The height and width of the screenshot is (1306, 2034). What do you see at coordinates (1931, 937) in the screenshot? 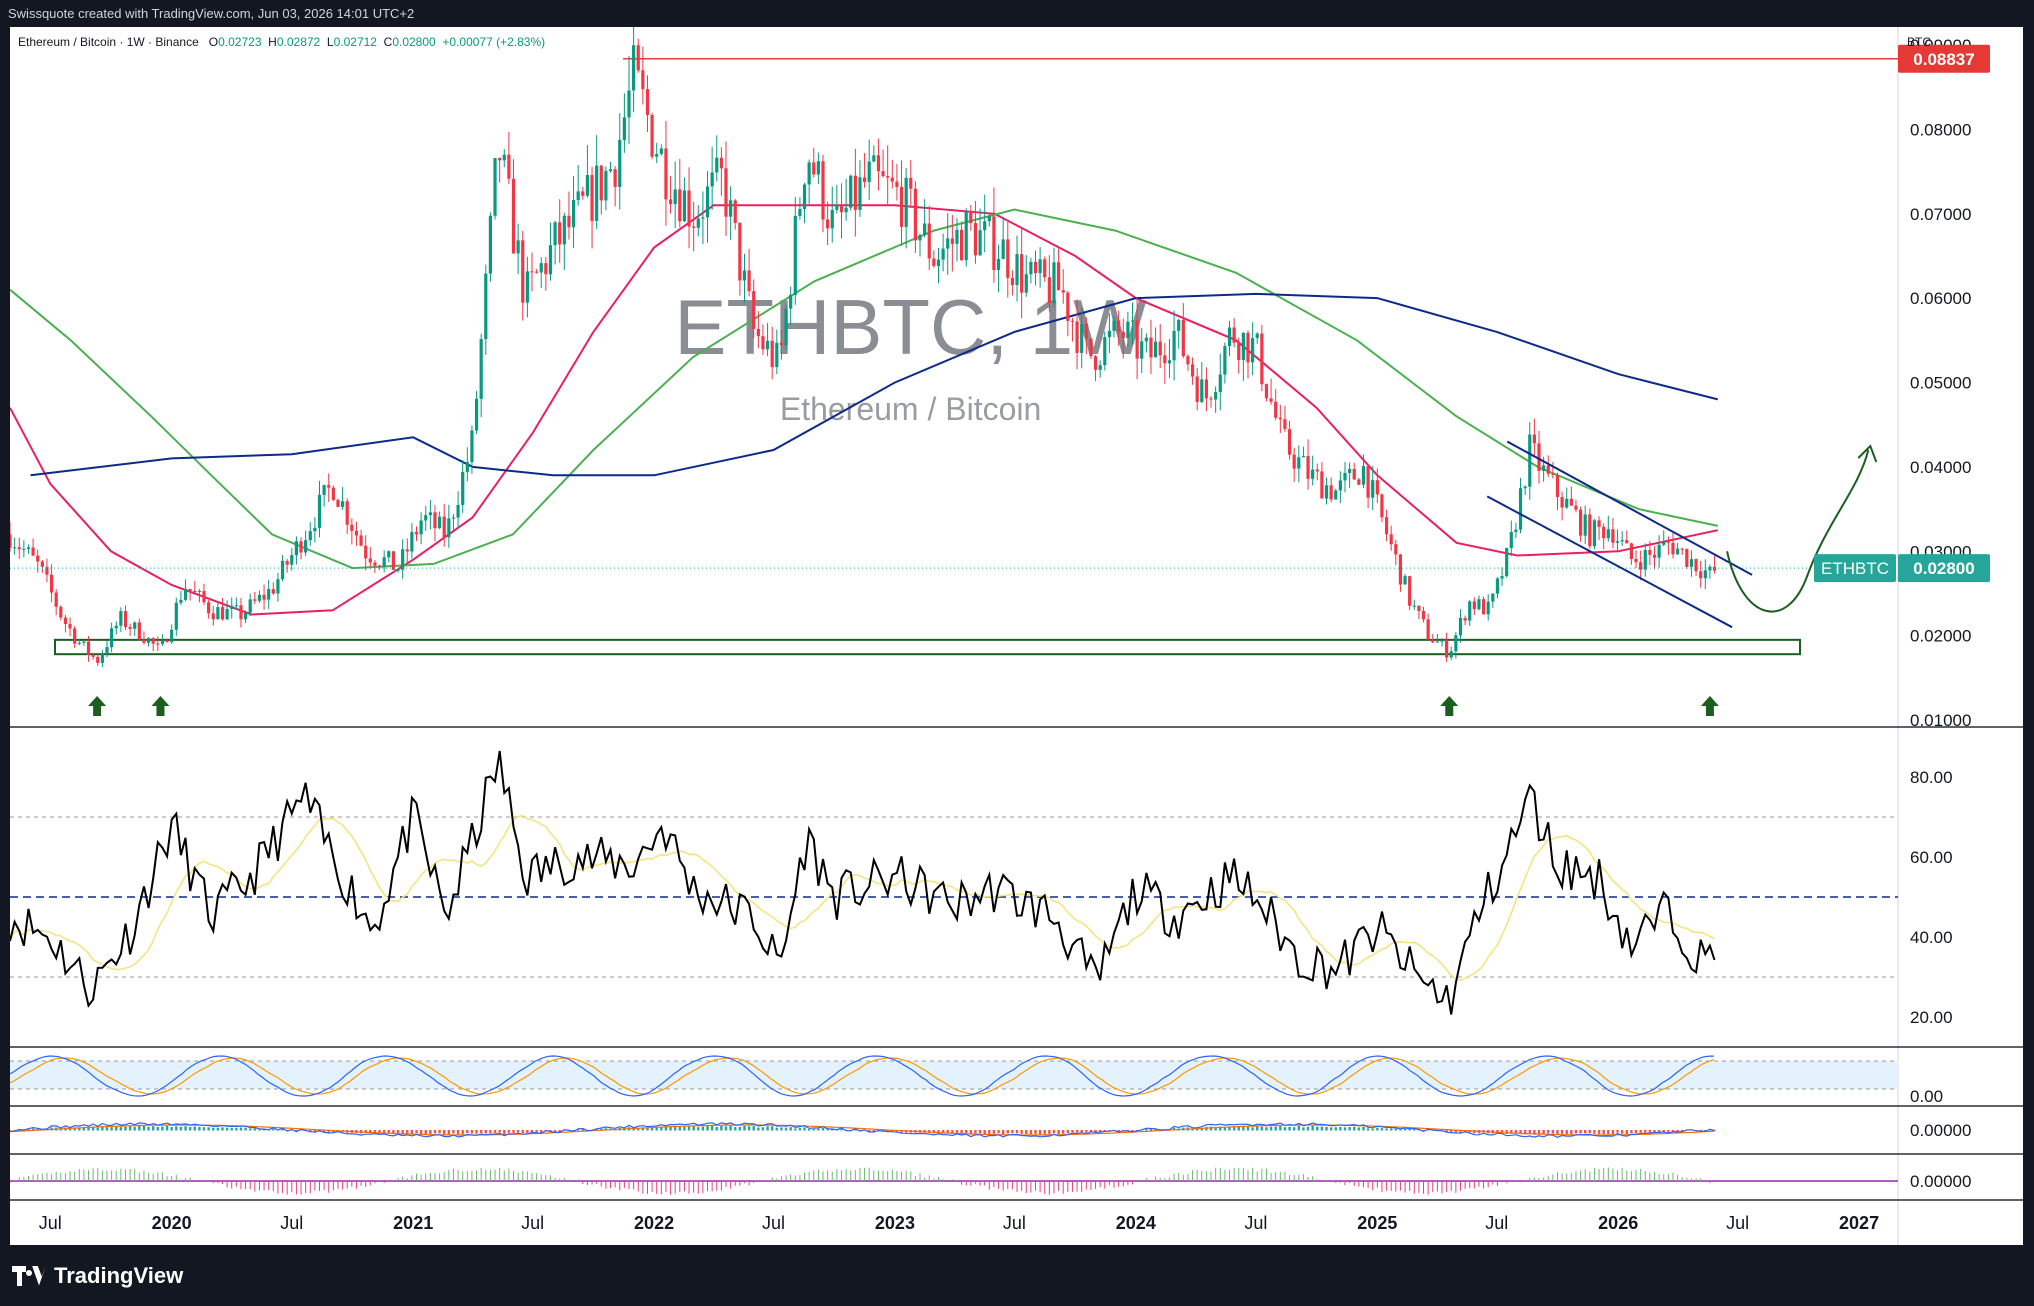
I see `rsi-tick-label: 40.00` at bounding box center [1931, 937].